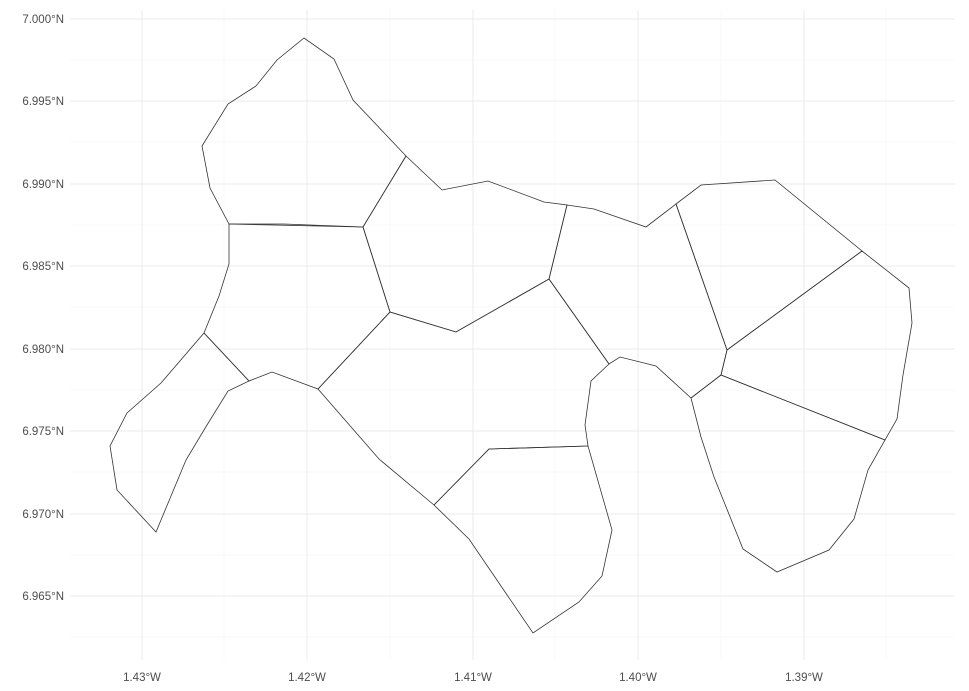  I want to click on y-tick-label: 6.990°N, so click(43, 185).